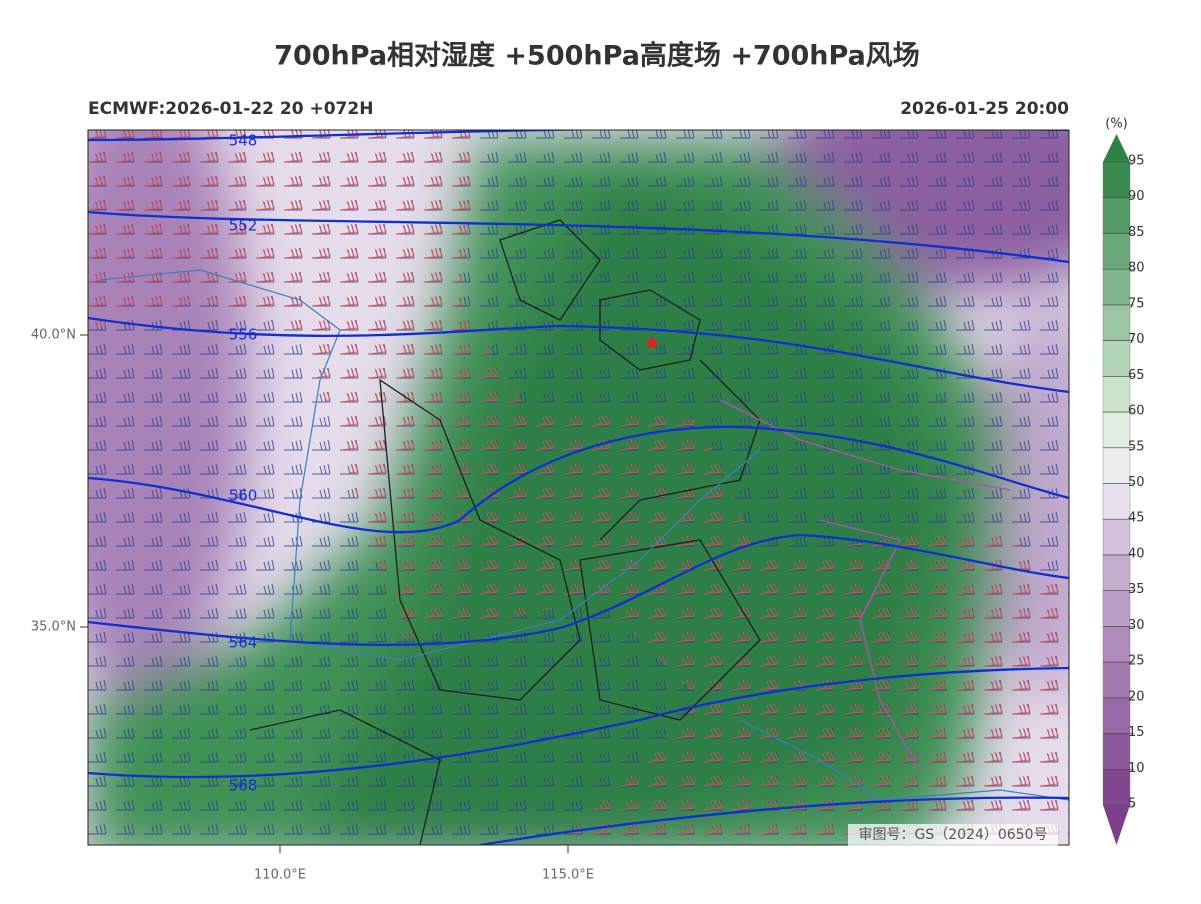  Describe the element at coordinates (1136, 339) in the screenshot. I see `colorbar-label: 70` at that location.